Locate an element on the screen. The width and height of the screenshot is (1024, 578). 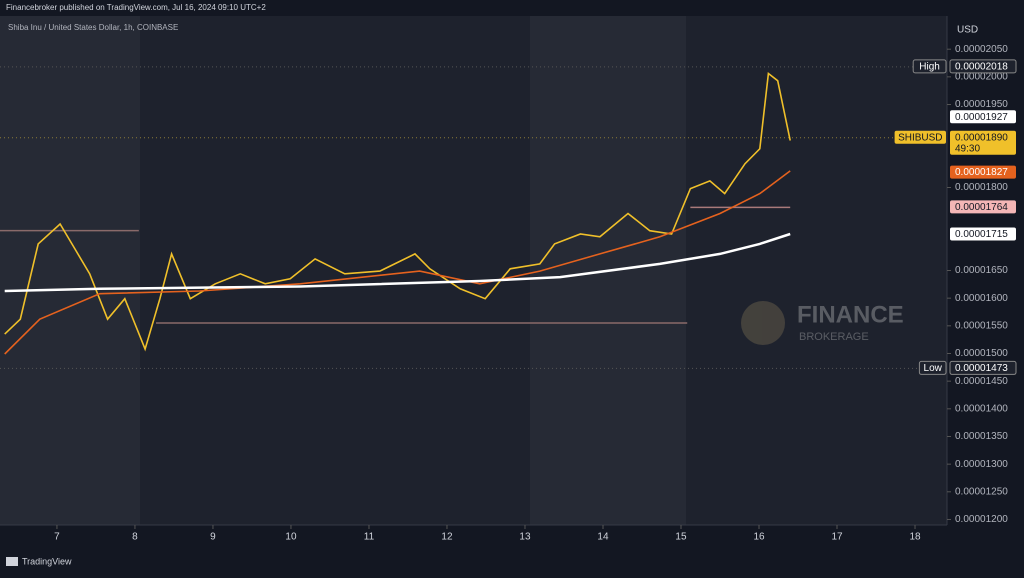
y-tick-label: 0.00001950 is located at coordinates (981, 104).